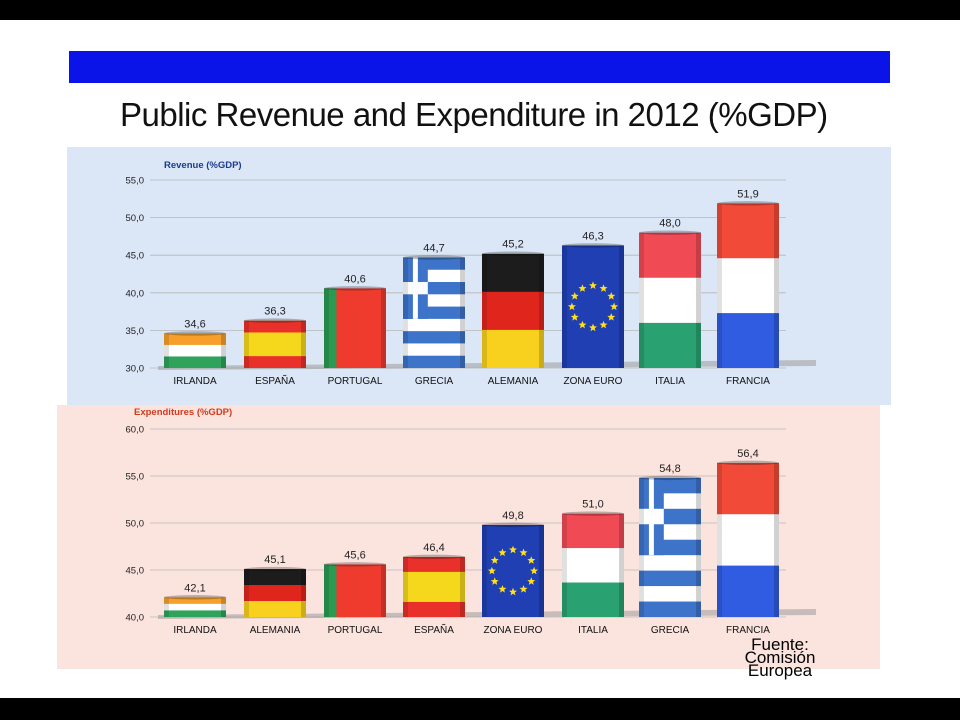  What do you see at coordinates (512, 245) in the screenshot?
I see `data-label: 45,2` at bounding box center [512, 245].